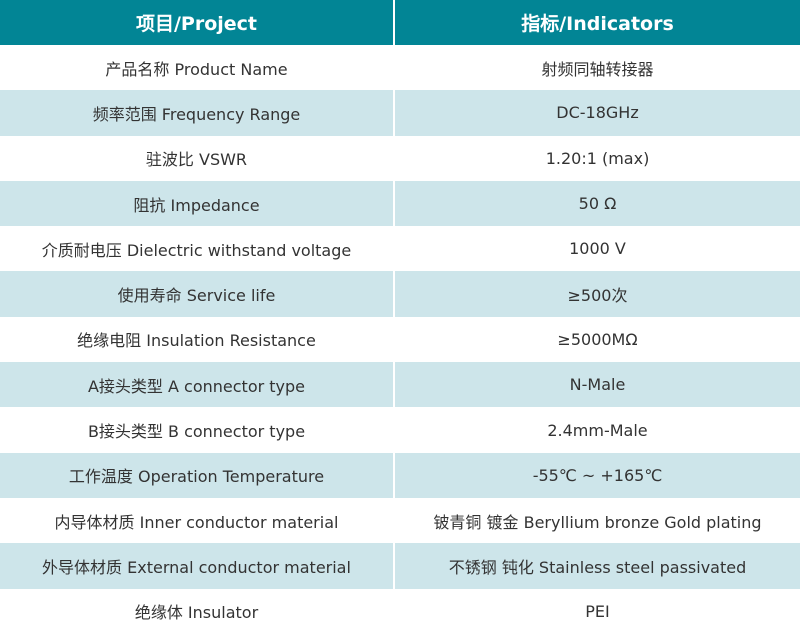 The height and width of the screenshot is (634, 800). I want to click on table-row: 介质耐电压 Dielectric withstand voltage 1000 V, so click(400, 249).